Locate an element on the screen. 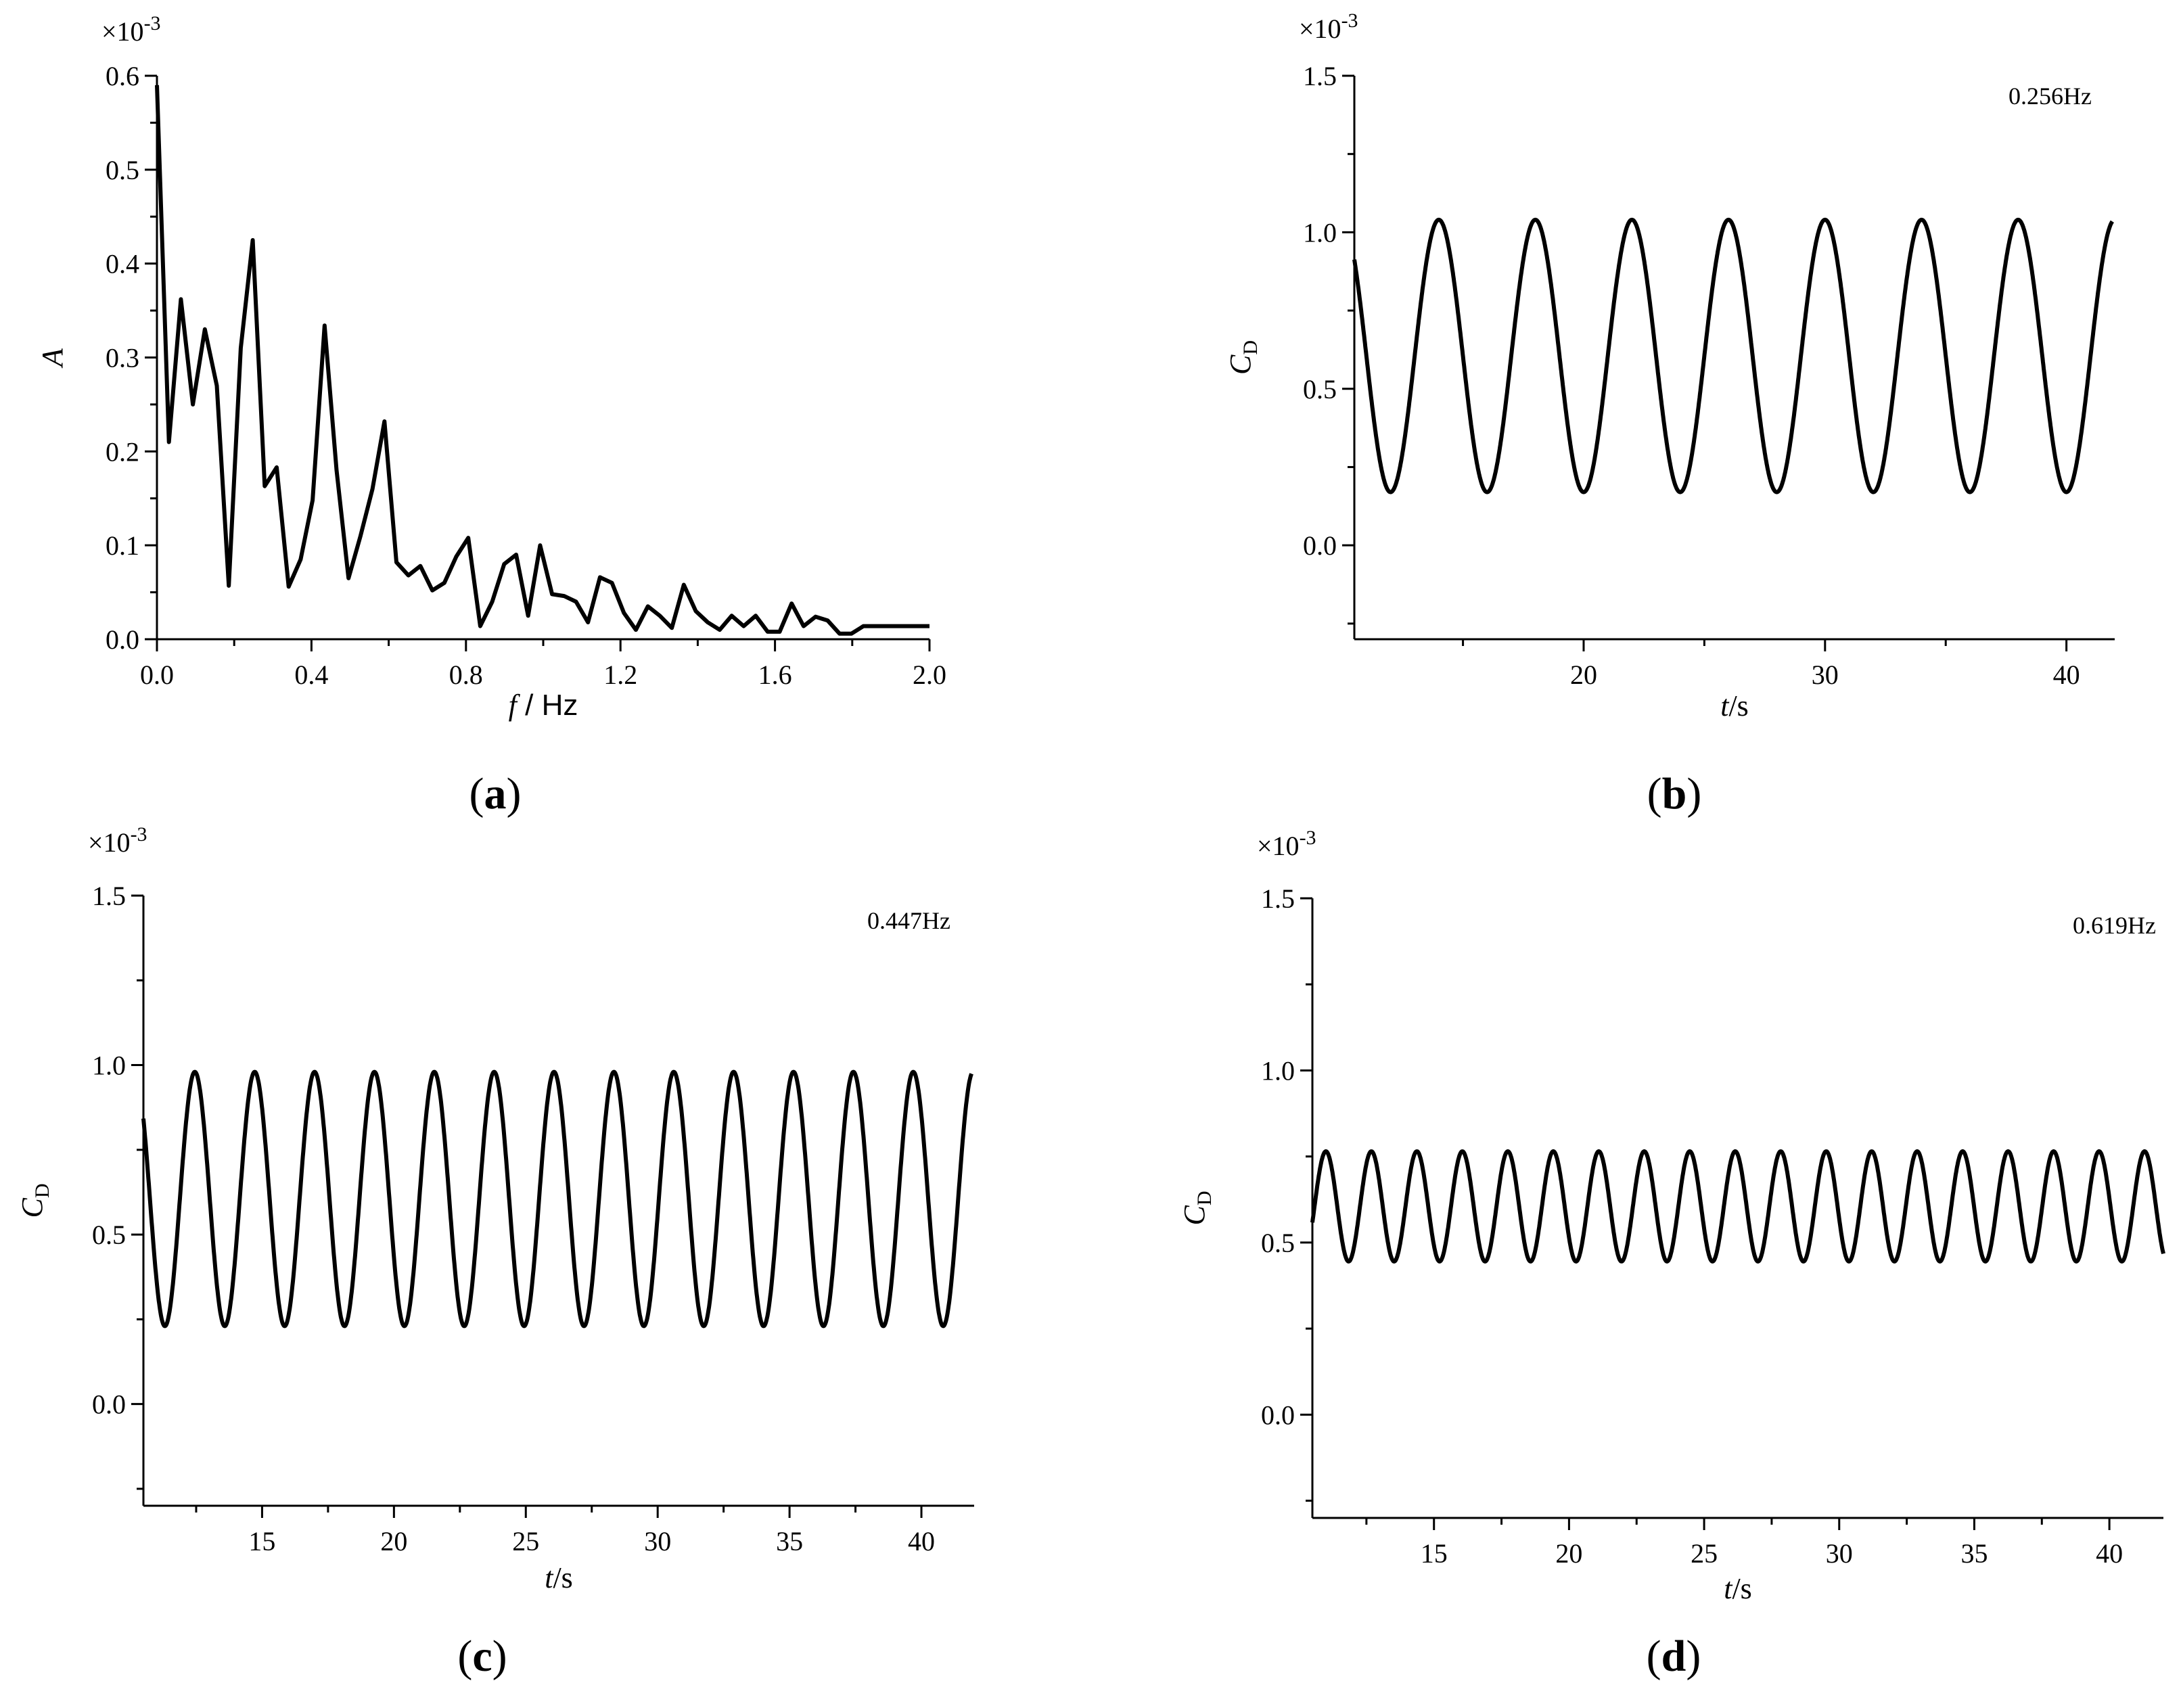 This screenshot has height=1708, width=2181. x-axis-label: f / Hz is located at coordinates (543, 705).